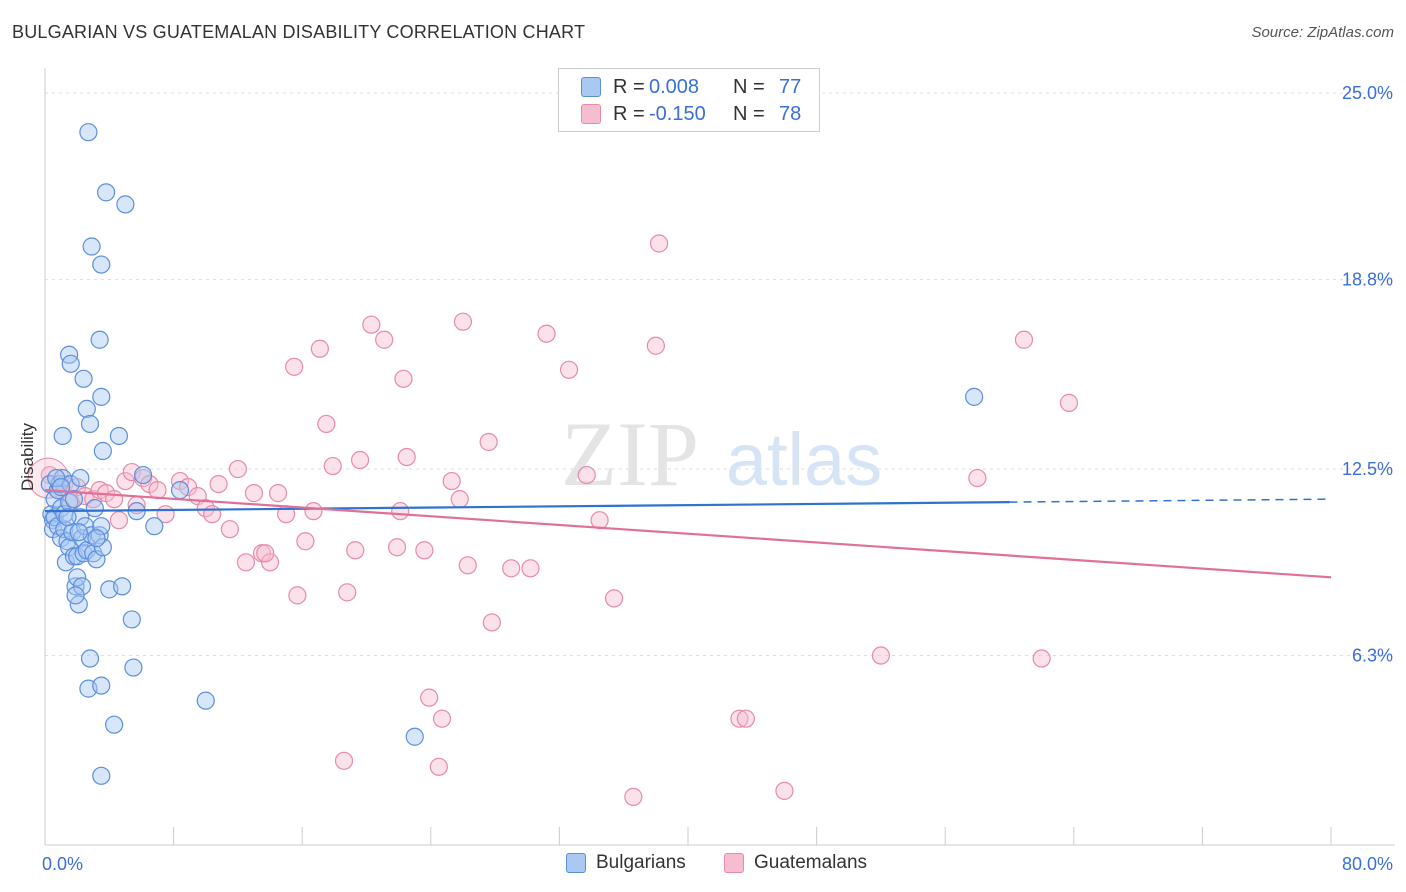  I want to click on legend-label: Guatemalans, so click(811, 862).